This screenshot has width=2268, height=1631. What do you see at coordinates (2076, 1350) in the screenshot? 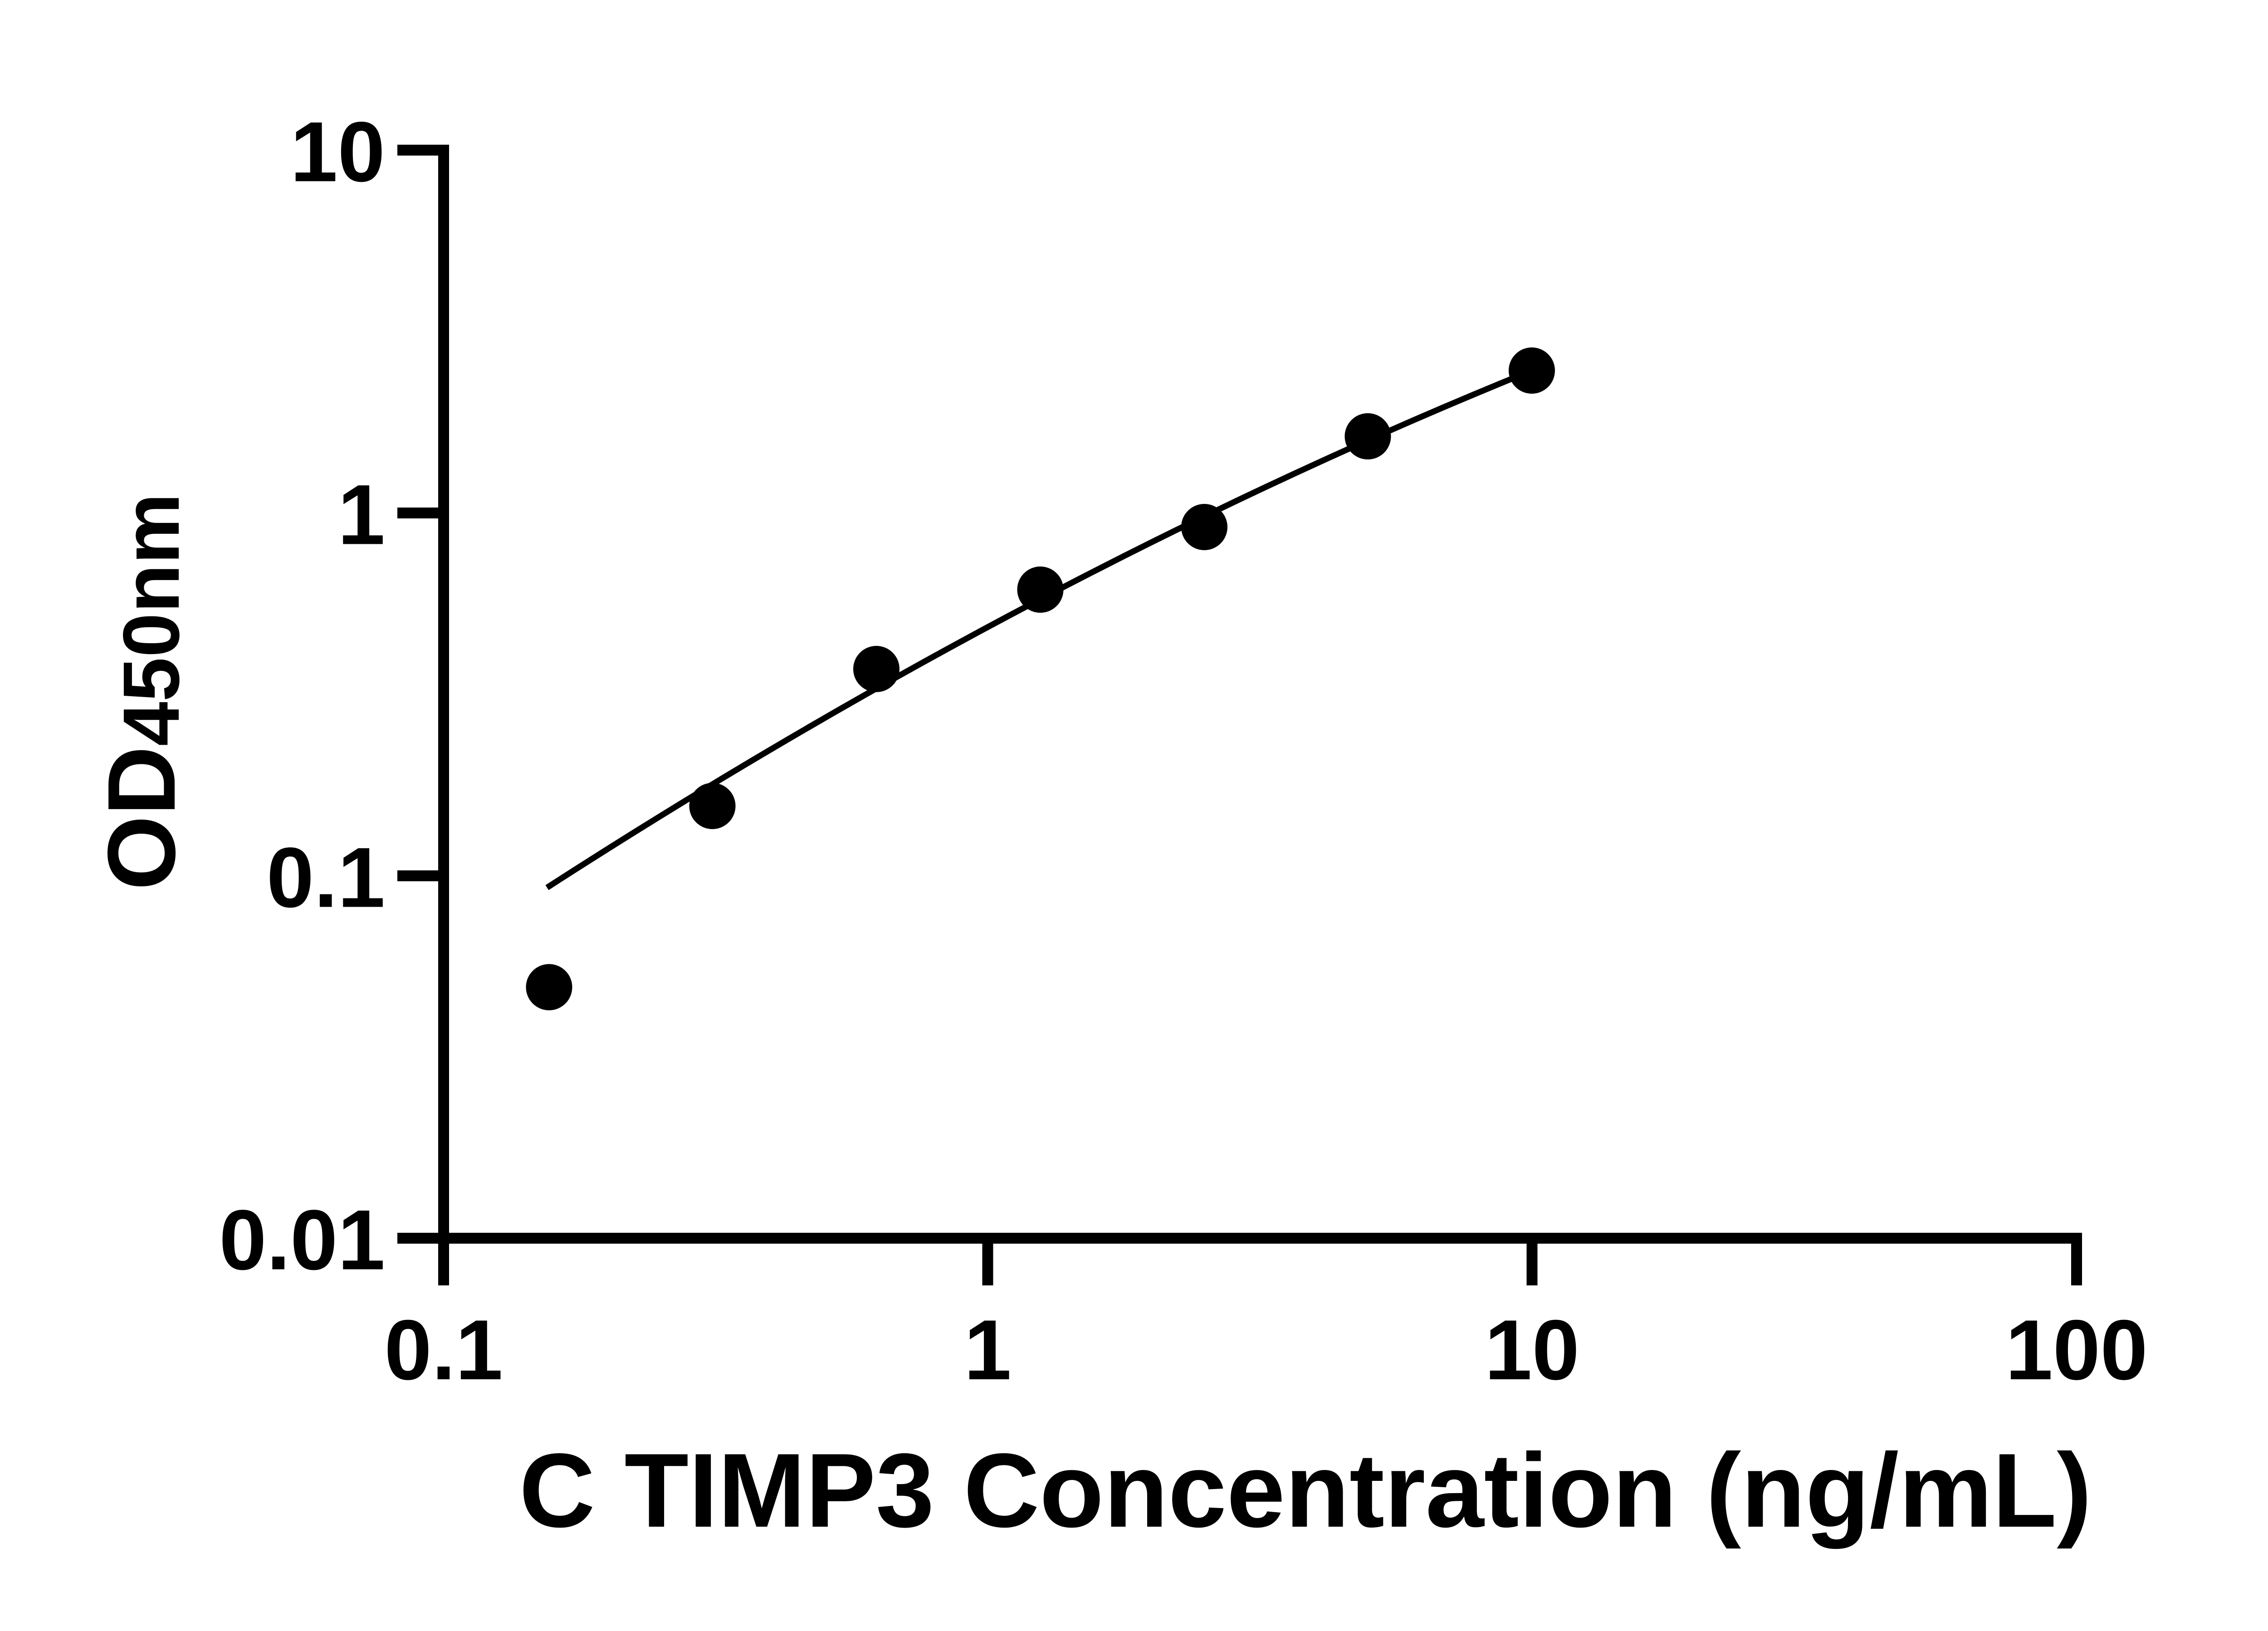
I see `svg-text: 100` at bounding box center [2076, 1350].